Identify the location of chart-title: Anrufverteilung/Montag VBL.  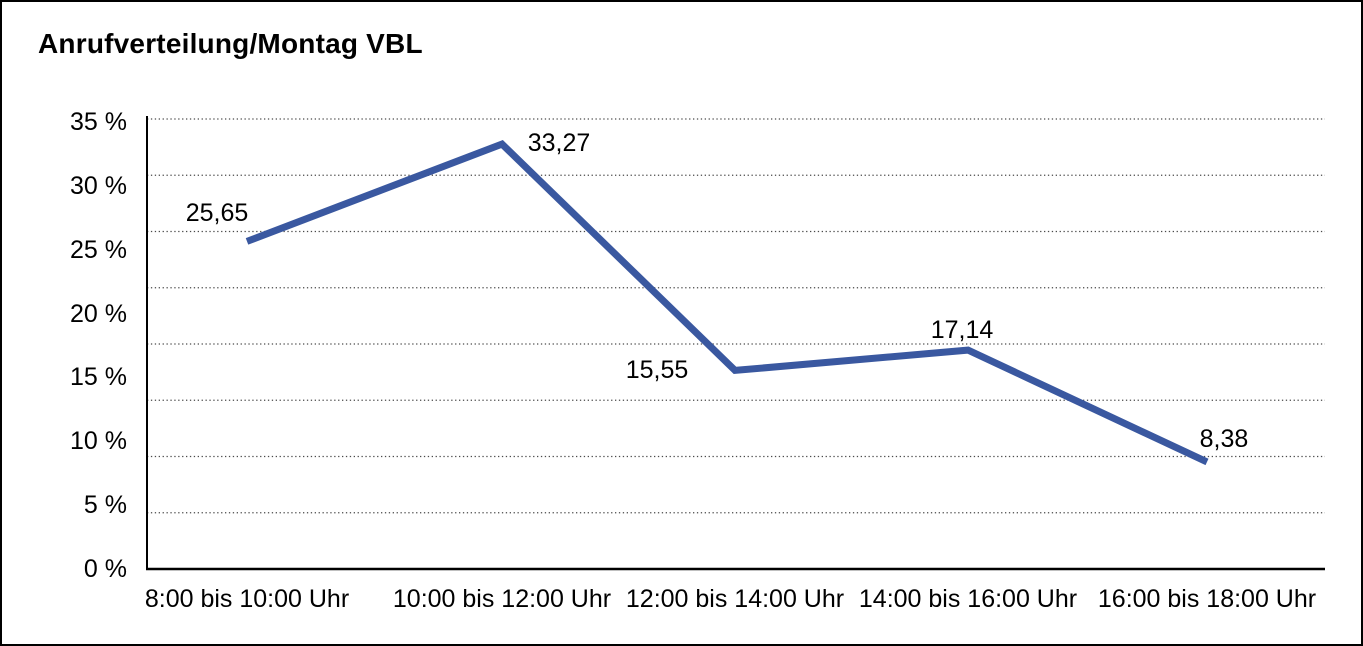
(230, 43).